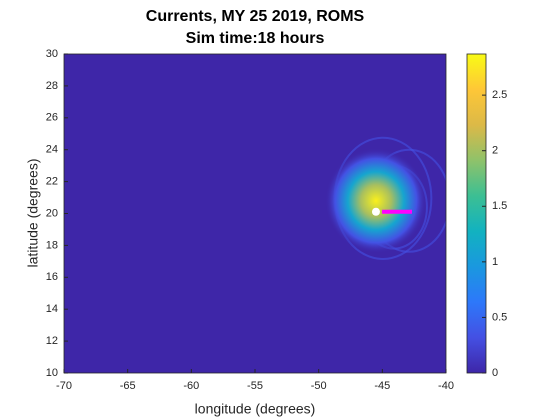 The height and width of the screenshot is (420, 560). What do you see at coordinates (52, 341) in the screenshot?
I see `y-tick-label: 12` at bounding box center [52, 341].